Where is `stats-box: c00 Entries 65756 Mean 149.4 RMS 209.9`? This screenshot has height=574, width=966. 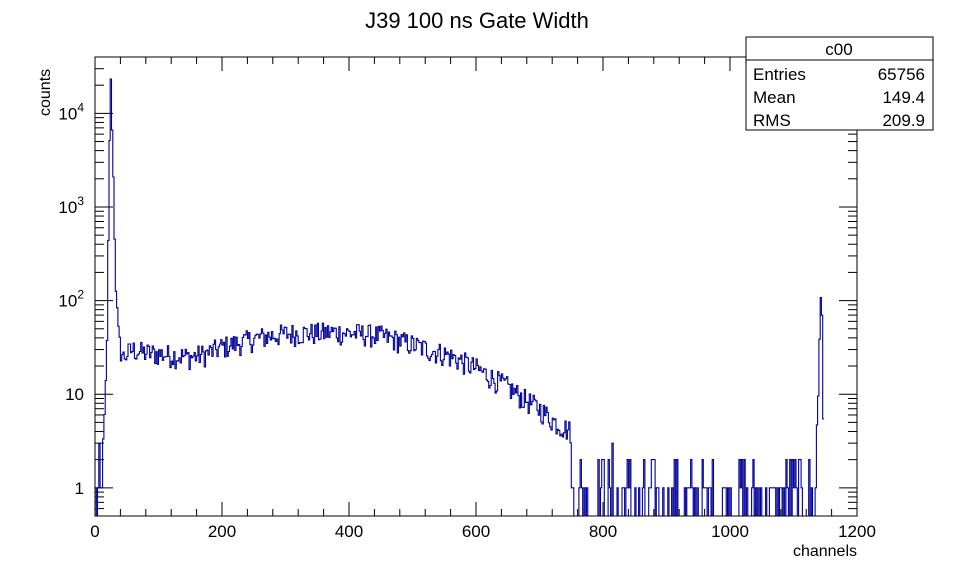
stats-box: c00 Entries 65756 Mean 149.4 RMS 209.9 is located at coordinates (839, 83).